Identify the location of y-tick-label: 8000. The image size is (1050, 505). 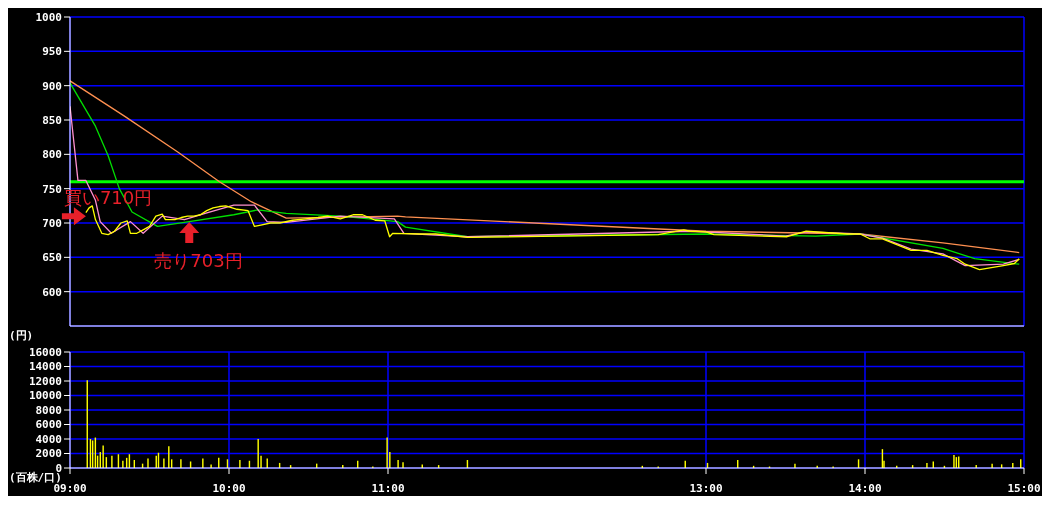
(48, 410).